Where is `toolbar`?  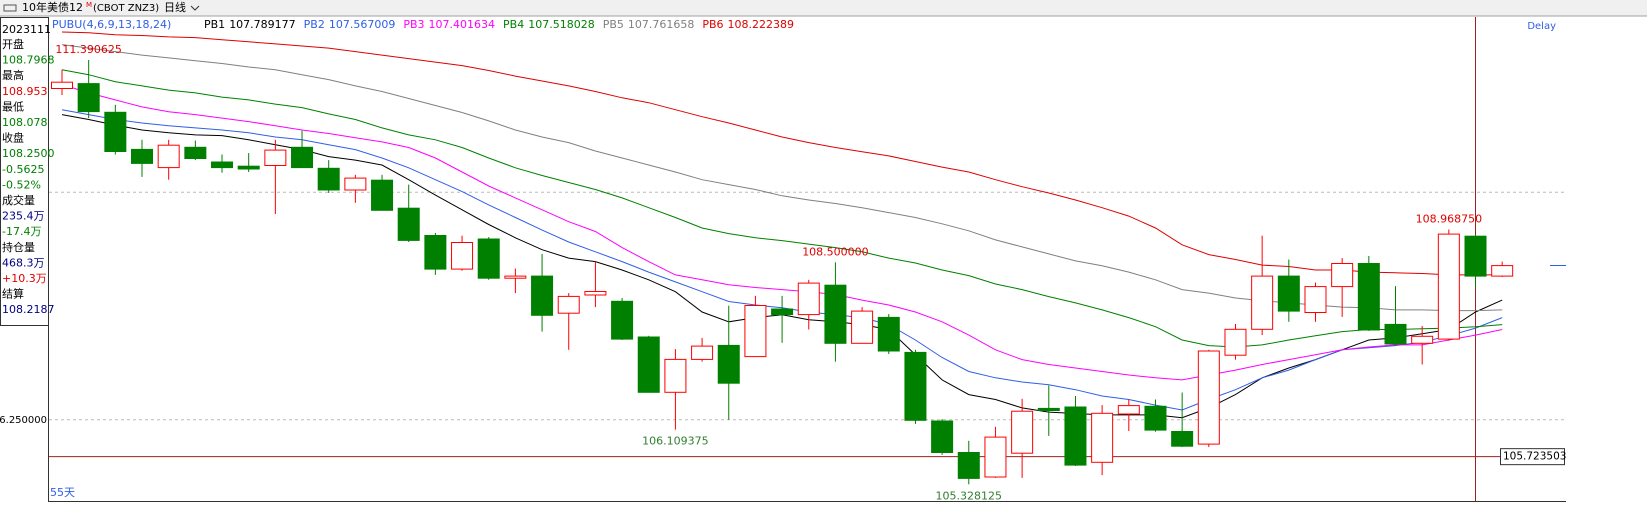
toolbar is located at coordinates (823, 8).